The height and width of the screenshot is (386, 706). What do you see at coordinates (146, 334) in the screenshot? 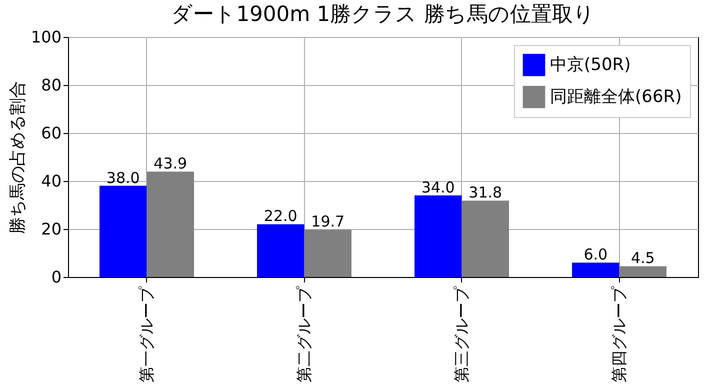
I see `x-tick-label: 第一グループ` at bounding box center [146, 334].